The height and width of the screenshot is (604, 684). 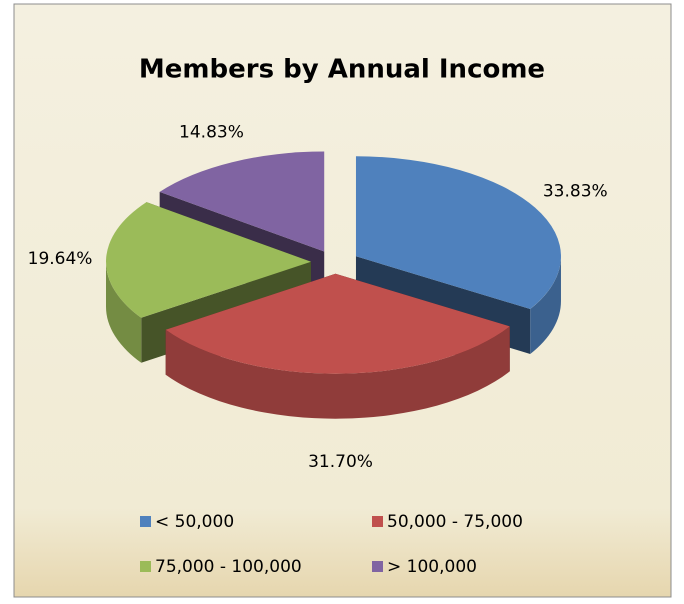 I want to click on chart-title: Members by Annual Income, so click(x=342, y=70).